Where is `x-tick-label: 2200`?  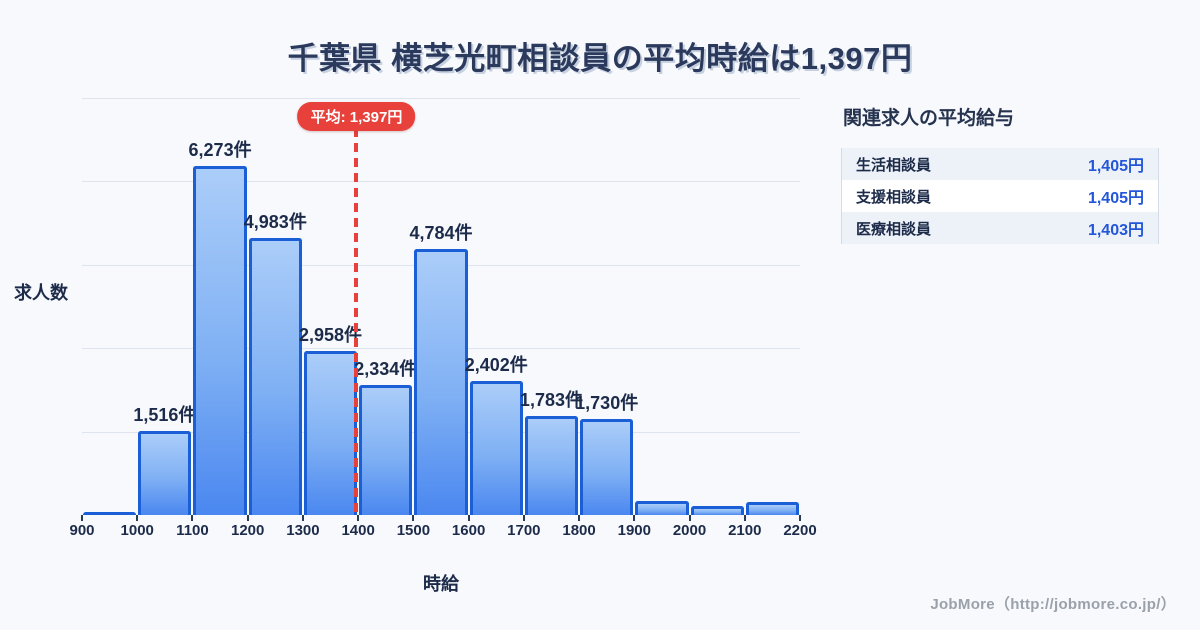
x-tick-label: 2200 is located at coordinates (800, 530).